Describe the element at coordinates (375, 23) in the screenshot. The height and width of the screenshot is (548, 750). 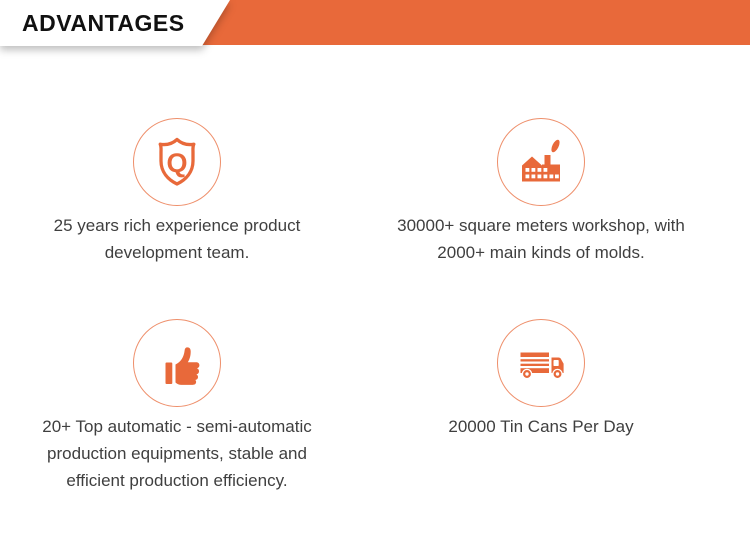
I see `header-bar: ADVANTAGES` at that location.